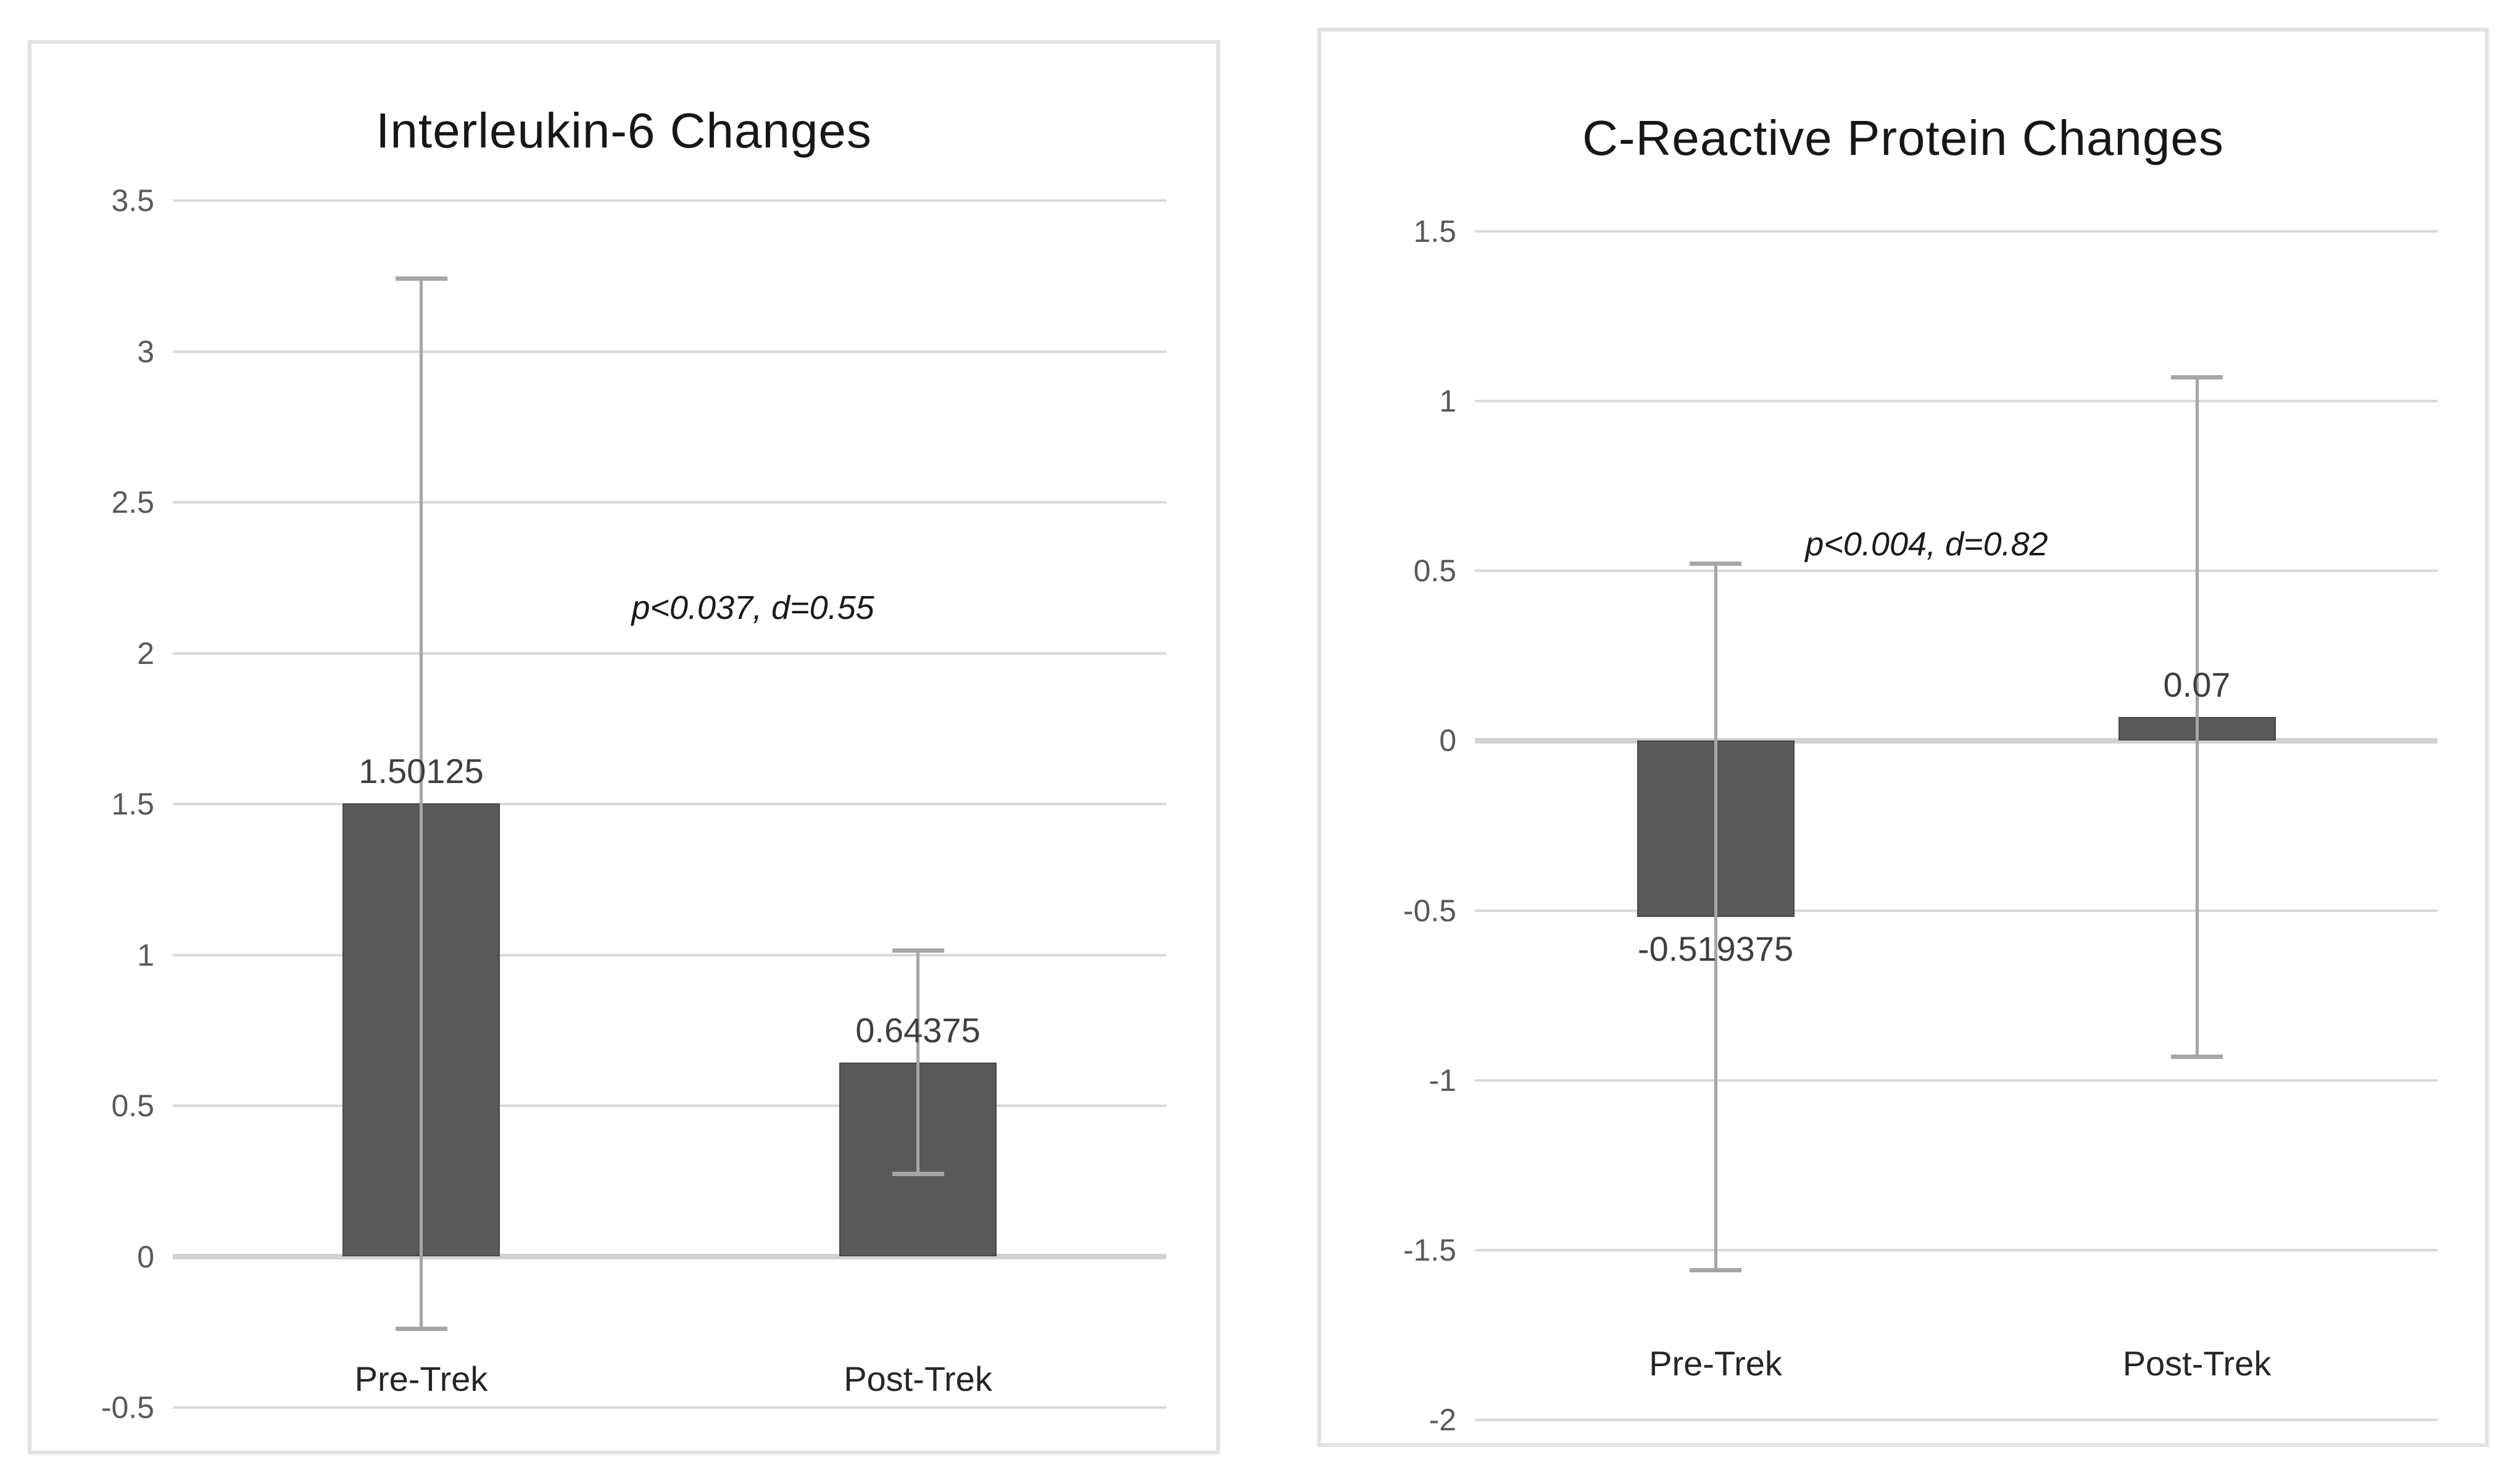 This screenshot has height=1484, width=2519. I want to click on y-axis-tick-label: 3.5, so click(132, 200).